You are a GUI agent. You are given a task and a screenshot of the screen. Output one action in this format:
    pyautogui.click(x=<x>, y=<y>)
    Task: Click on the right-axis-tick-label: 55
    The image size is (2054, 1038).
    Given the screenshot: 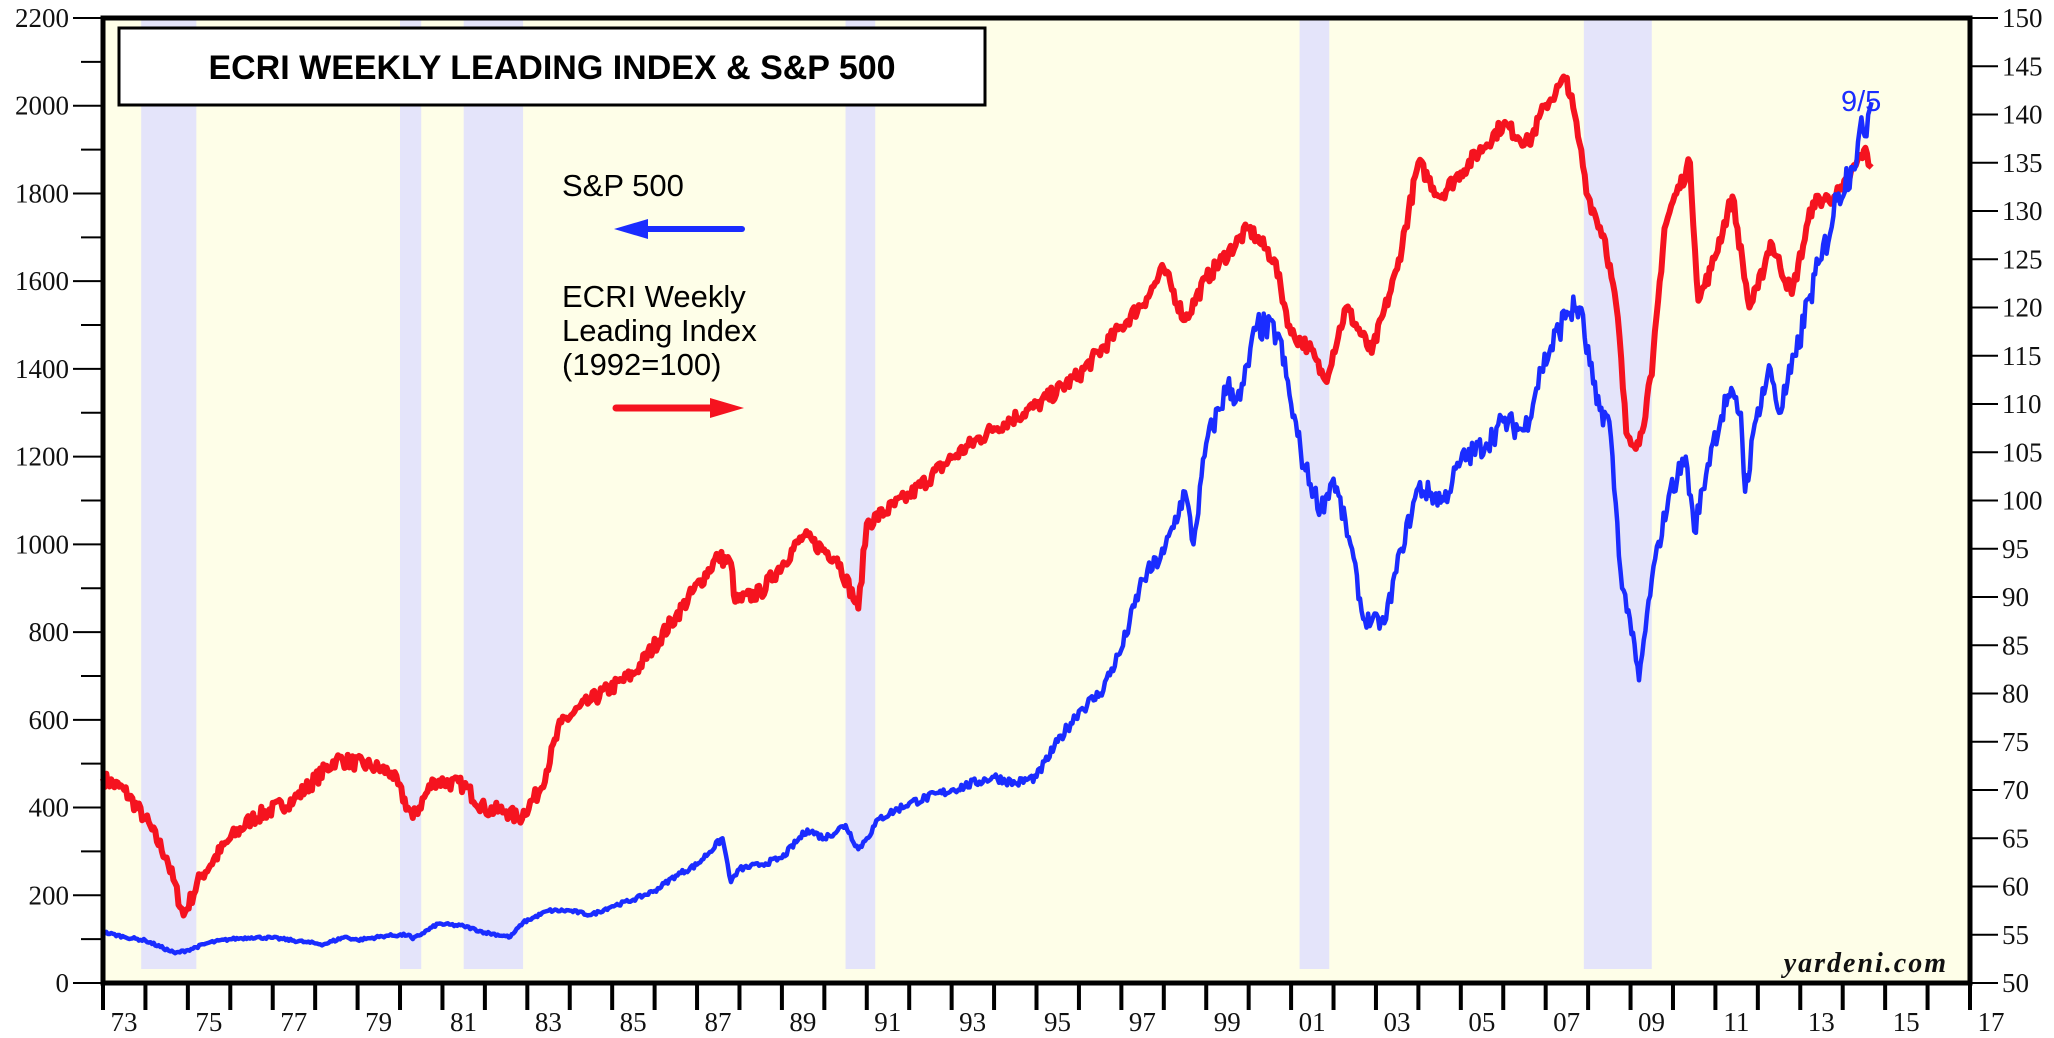 What is the action you would take?
    pyautogui.click(x=2015, y=935)
    